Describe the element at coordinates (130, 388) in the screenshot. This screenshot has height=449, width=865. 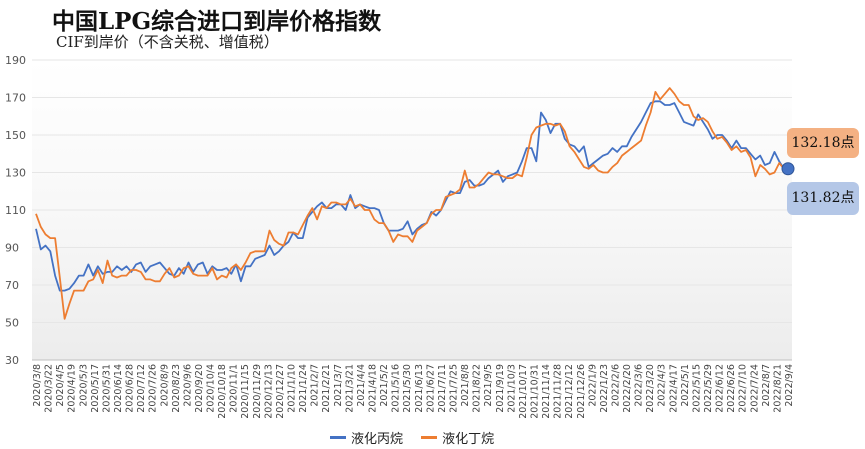
I see `x-tick-label: 2020/6/28` at that location.